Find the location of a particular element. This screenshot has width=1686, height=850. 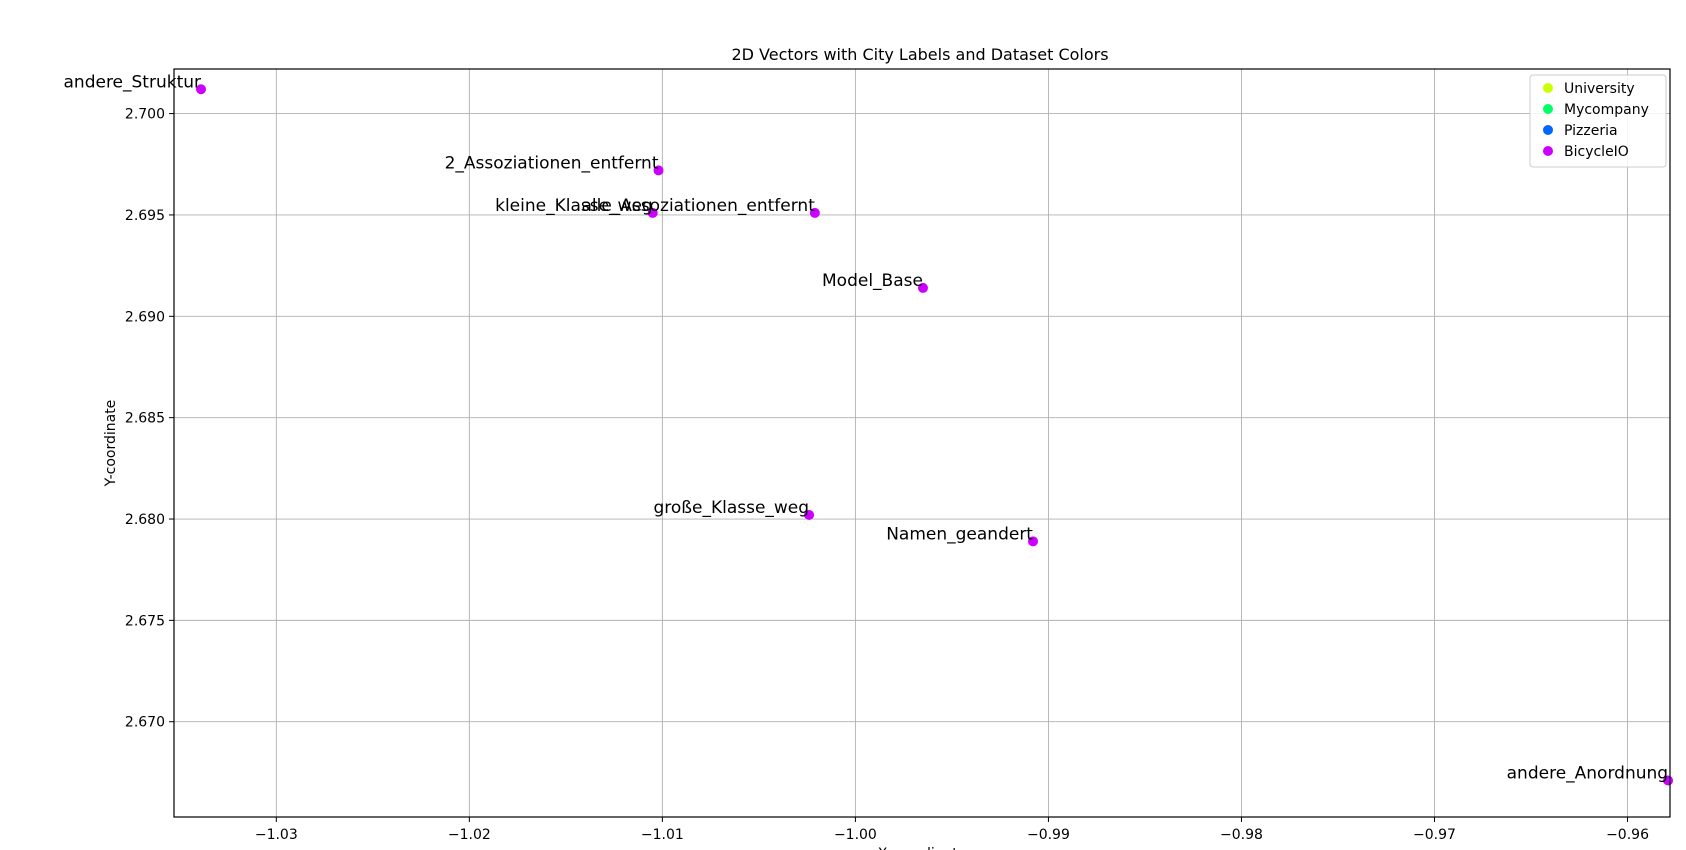

x-tick-label: −0.96 is located at coordinates (1627, 835).